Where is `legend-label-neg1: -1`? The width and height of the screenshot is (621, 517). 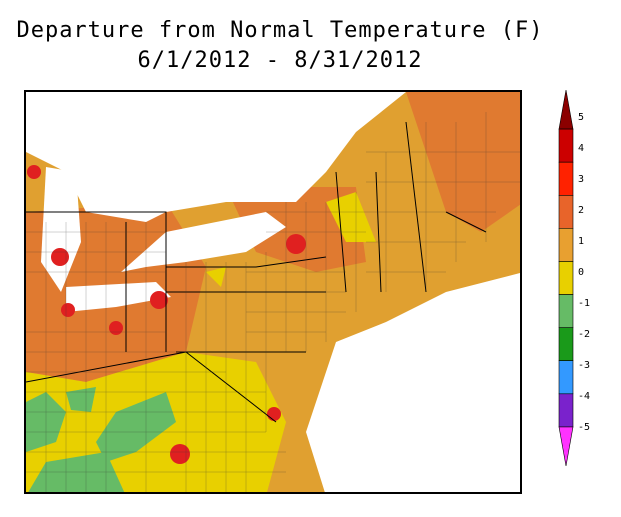
legend-label-neg1: -1 is located at coordinates (584, 303).